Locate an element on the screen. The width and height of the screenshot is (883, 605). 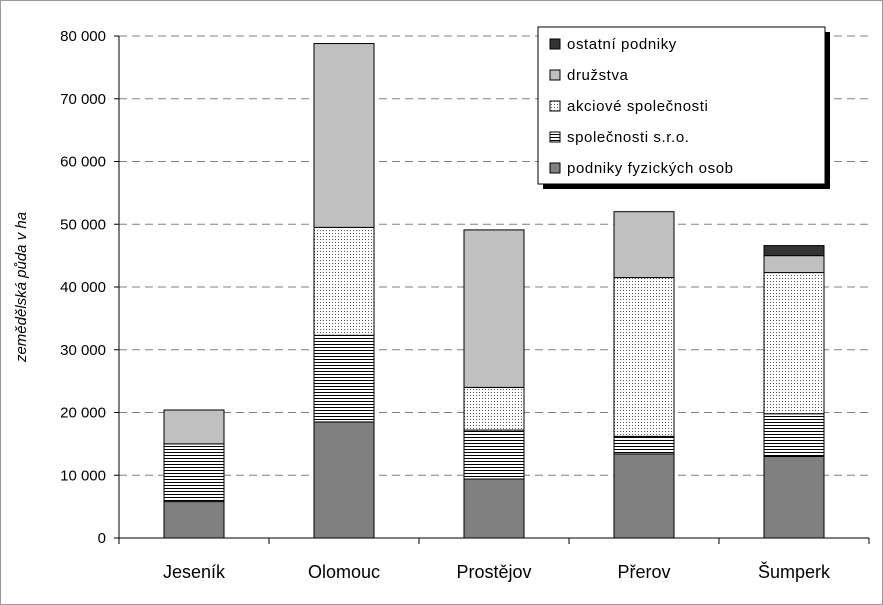
y-tick-label: 80 000 is located at coordinates (83, 36).